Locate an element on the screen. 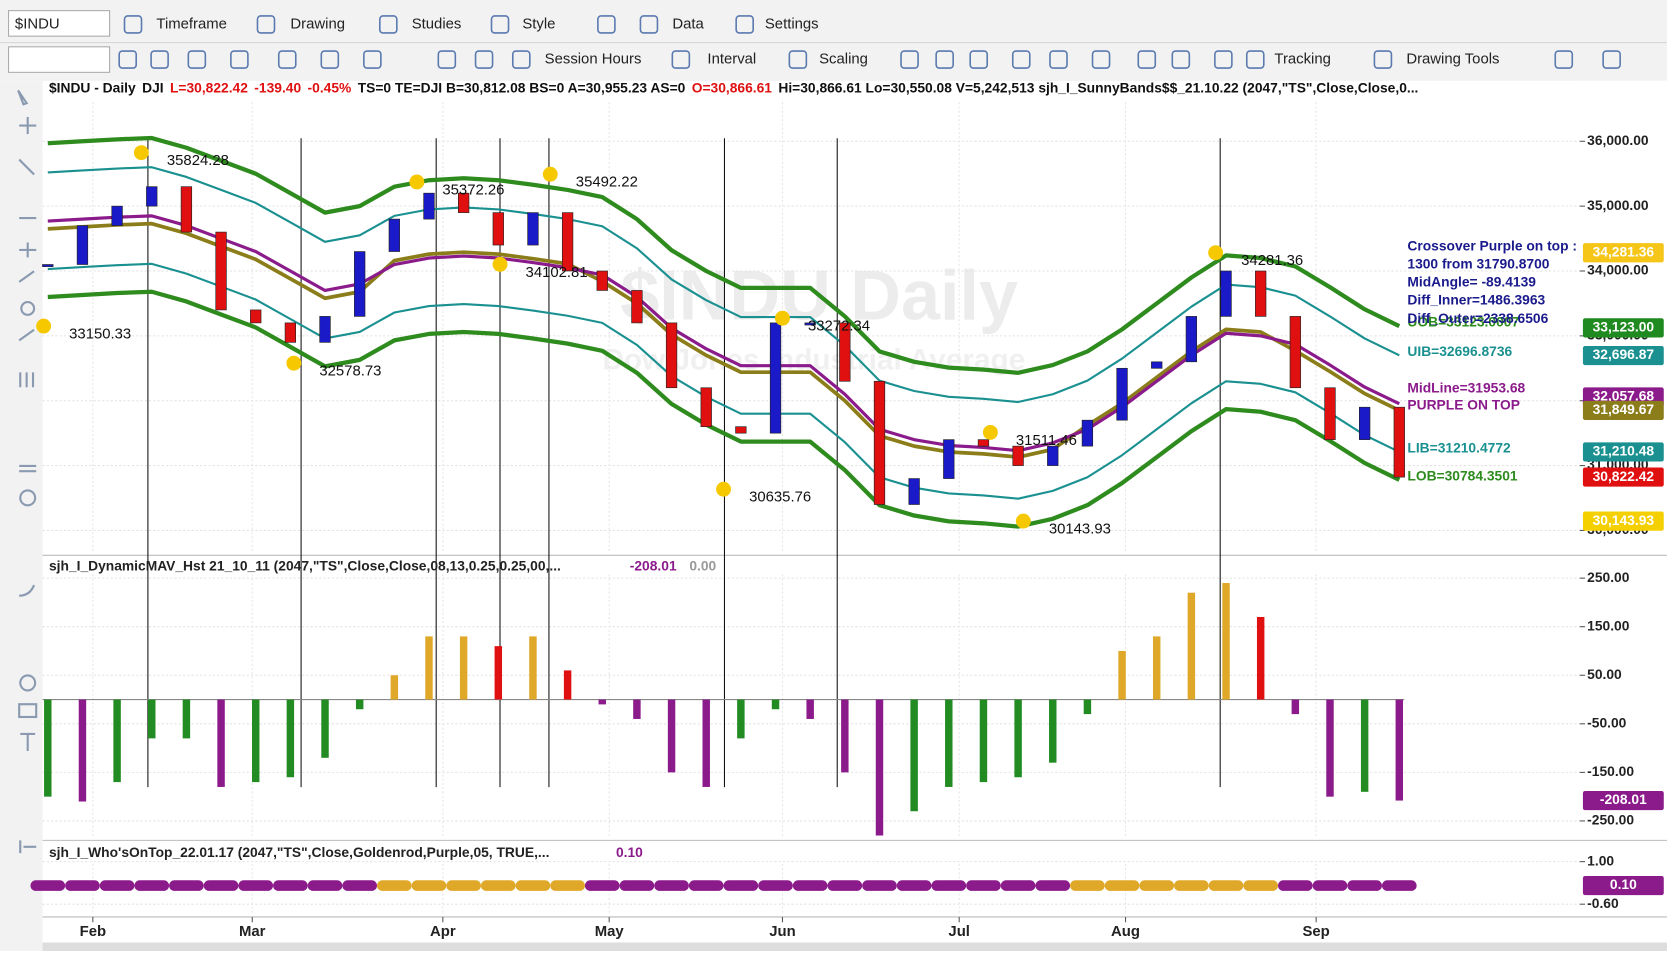 This screenshot has height=956, width=1667. header-exchange: DJI is located at coordinates (153, 87).